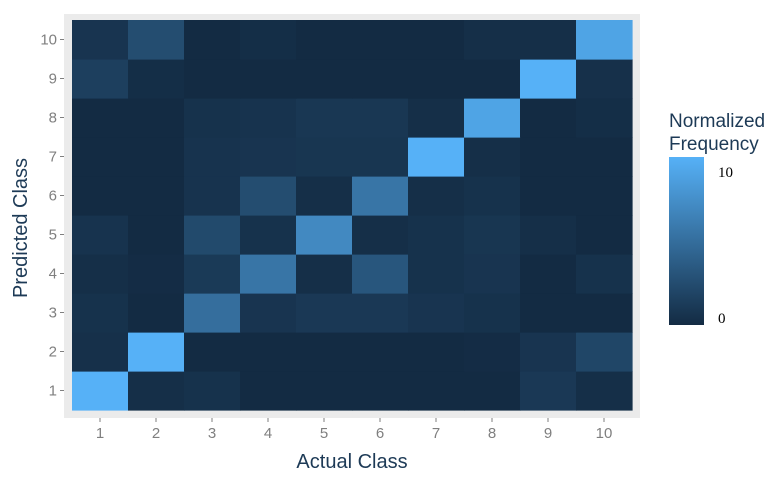 Image resolution: width=783 pixels, height=480 pixels. I want to click on y-tick-label: 4, so click(53, 274).